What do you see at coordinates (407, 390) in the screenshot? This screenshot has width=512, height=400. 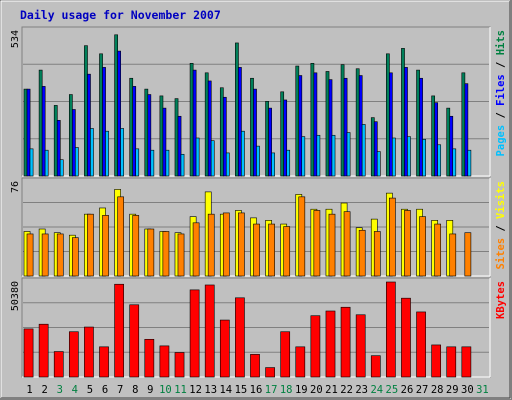 I see `x-tick-label-day-26: 26` at bounding box center [407, 390].